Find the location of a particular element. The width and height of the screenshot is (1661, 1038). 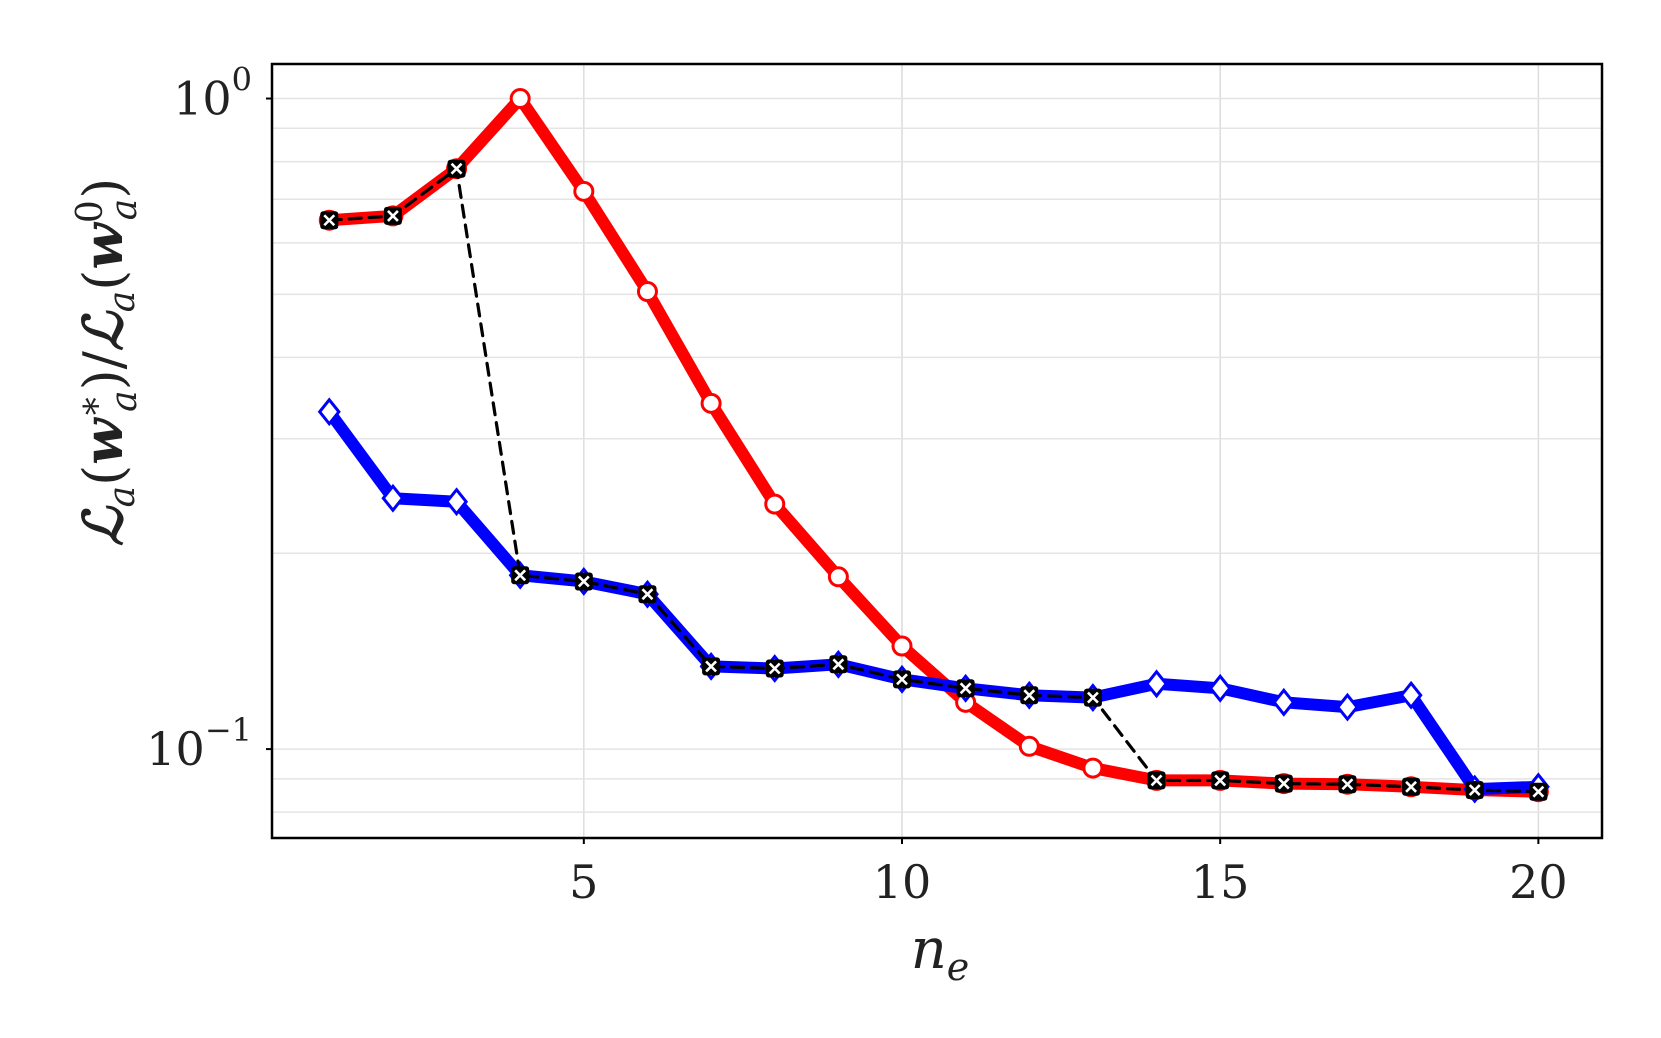

svg-text: ℒa(w∗a)/ℒa(w0a) is located at coordinates (107, 362).